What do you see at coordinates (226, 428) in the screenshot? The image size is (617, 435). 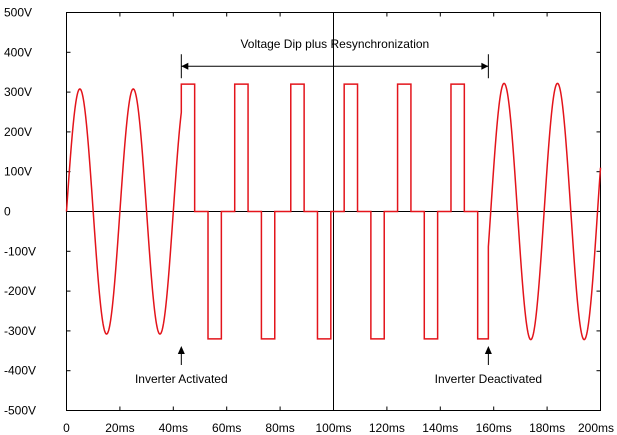 I see `x-tick-label: 60ms` at bounding box center [226, 428].